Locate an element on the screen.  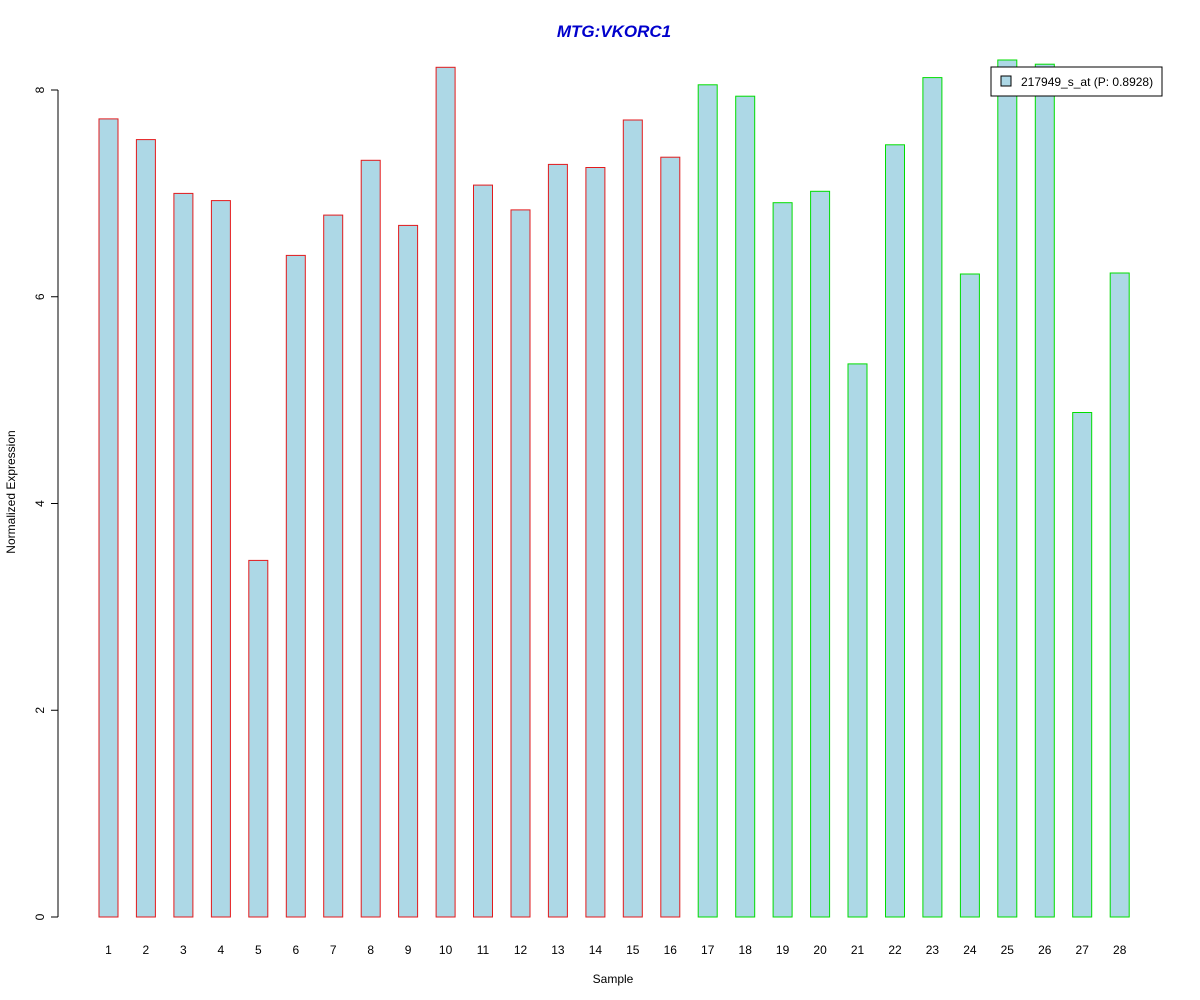
y-tick-label: 8 is located at coordinates (40, 89).